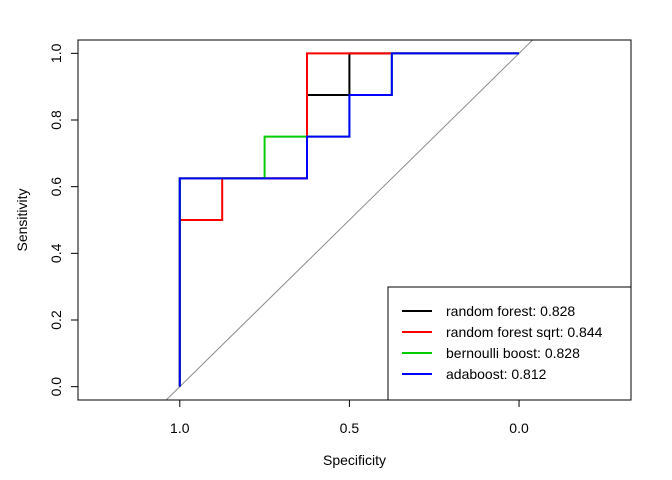  I want to click on y-tick-label: 0.0, so click(56, 387).